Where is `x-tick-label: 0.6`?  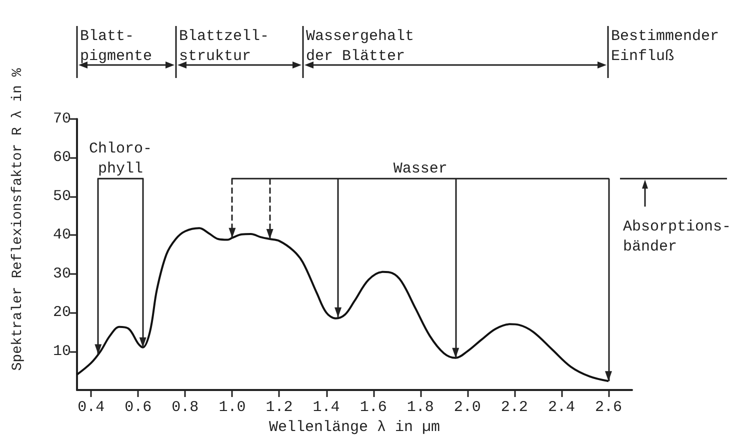 x-tick-label: 0.6 is located at coordinates (138, 407).